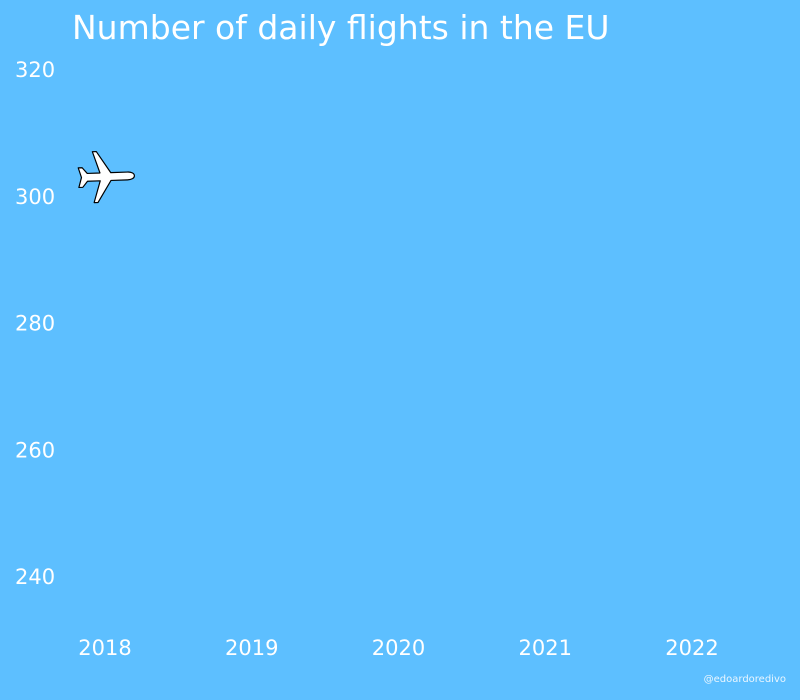  I want to click on chart-title: Number of daily flights in the EU, so click(341, 27).